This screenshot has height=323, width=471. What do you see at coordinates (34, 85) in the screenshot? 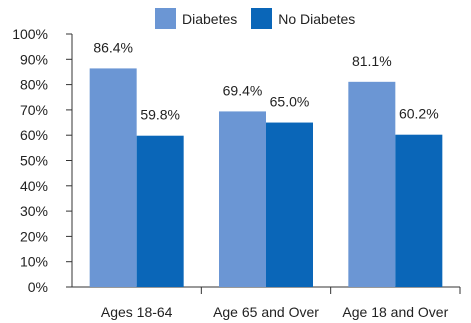
I see `y-tick-label: 80%` at bounding box center [34, 85].